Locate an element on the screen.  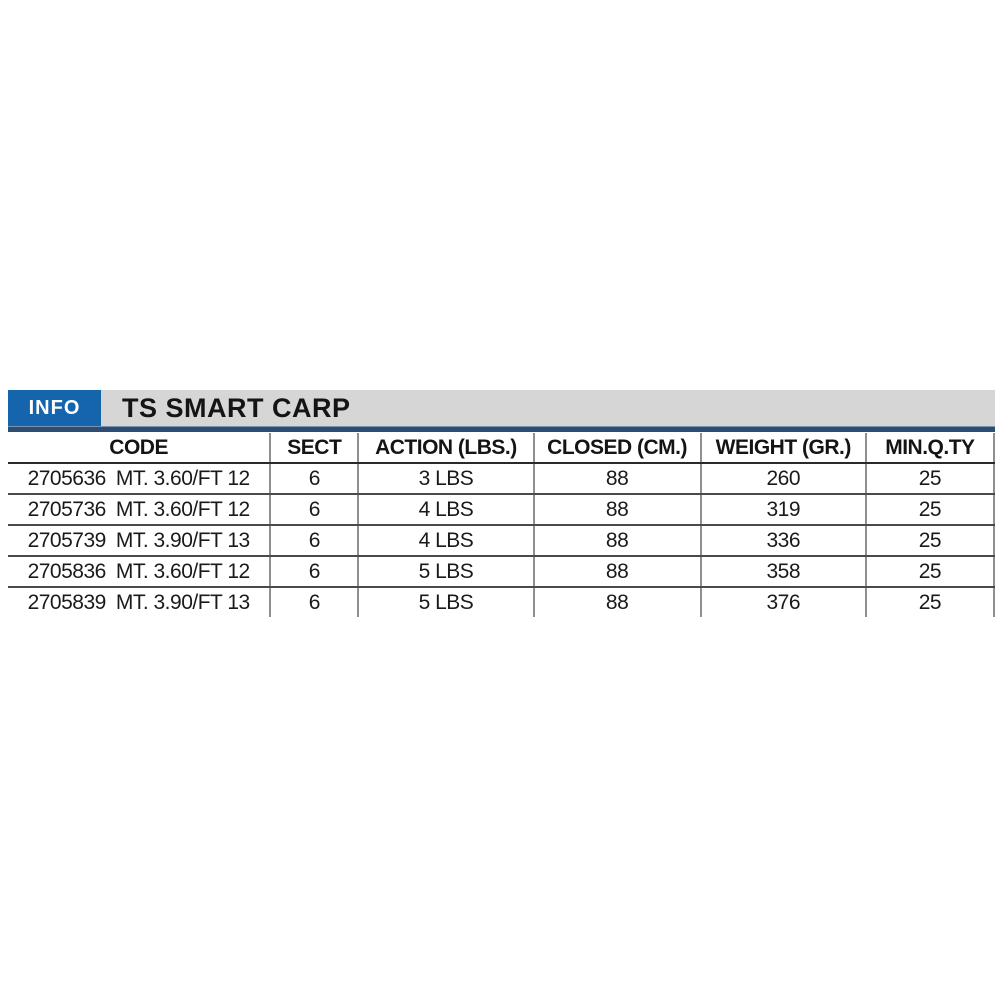
code-value: 2705839 is located at coordinates (67, 602).